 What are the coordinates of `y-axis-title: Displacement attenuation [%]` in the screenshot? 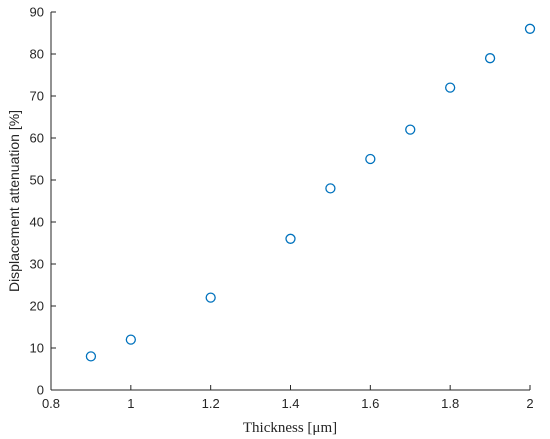 It's located at (14, 201).